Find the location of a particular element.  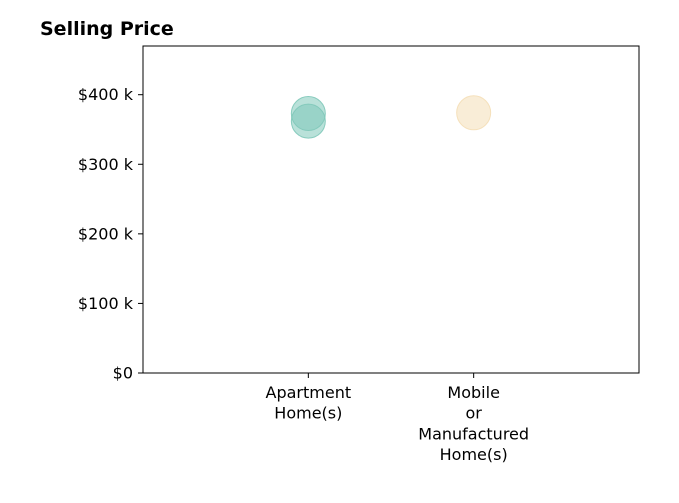

y-tick-label: $200 k is located at coordinates (106, 233).